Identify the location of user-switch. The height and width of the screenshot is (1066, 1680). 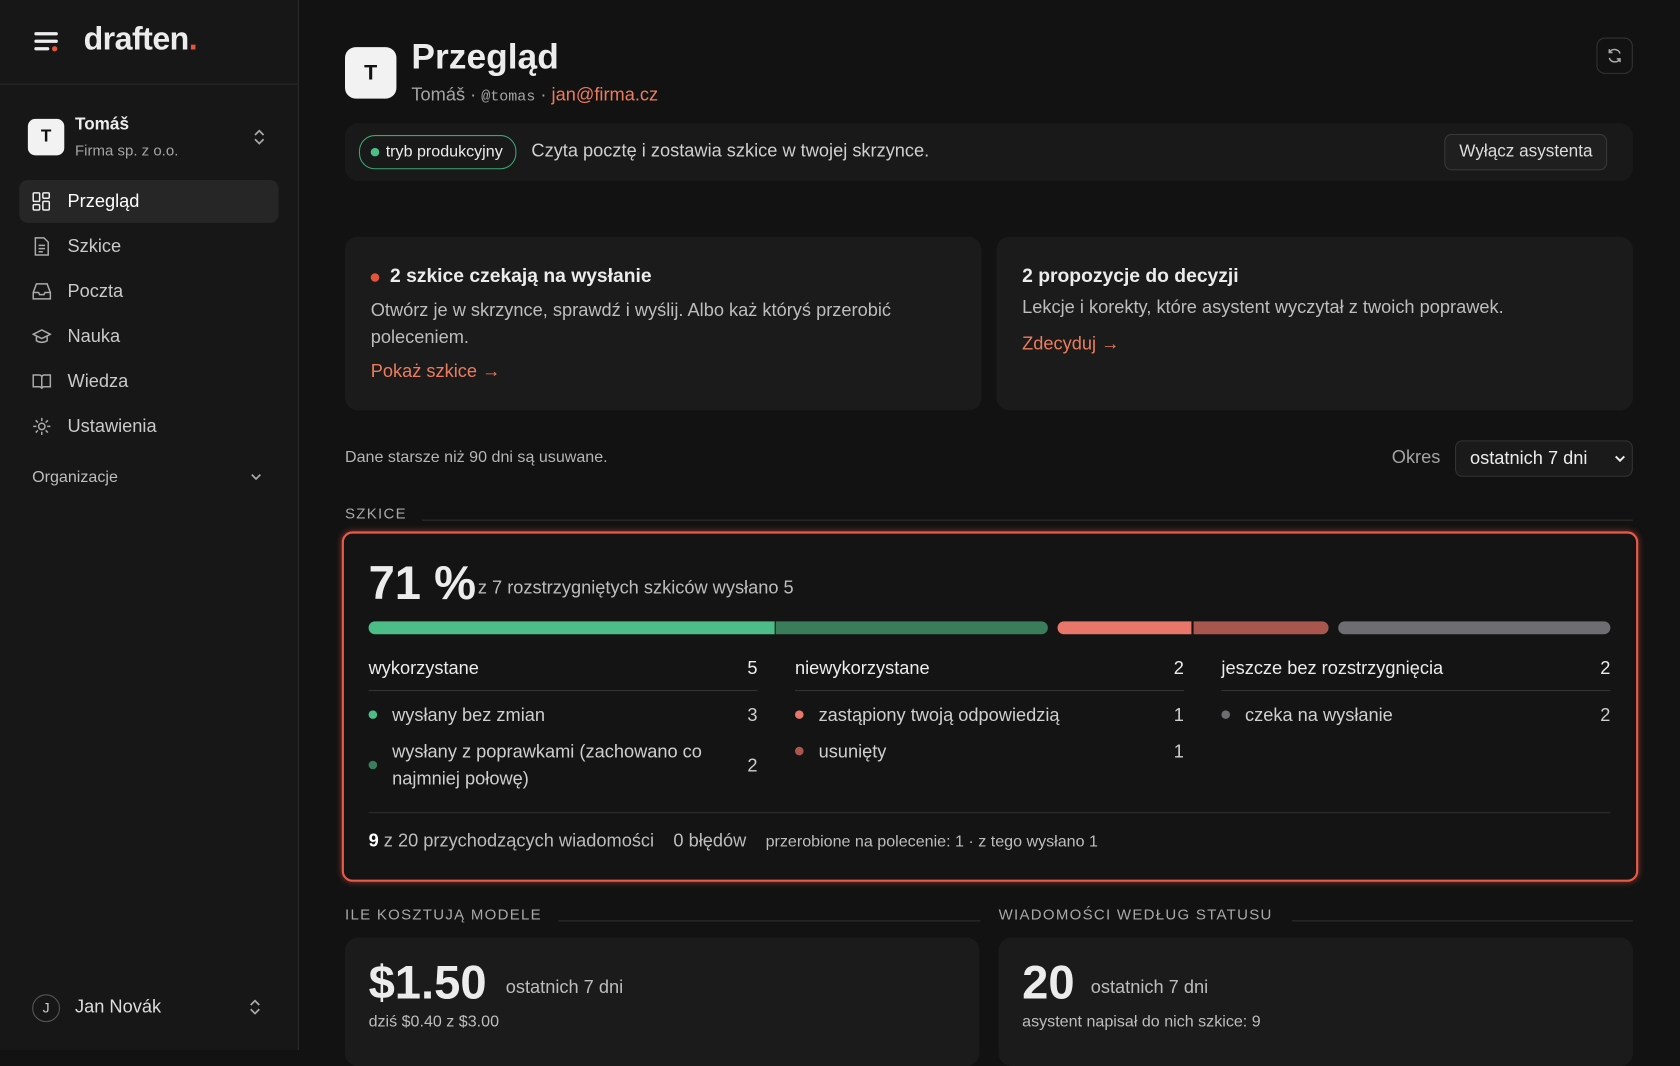
(255, 1007).